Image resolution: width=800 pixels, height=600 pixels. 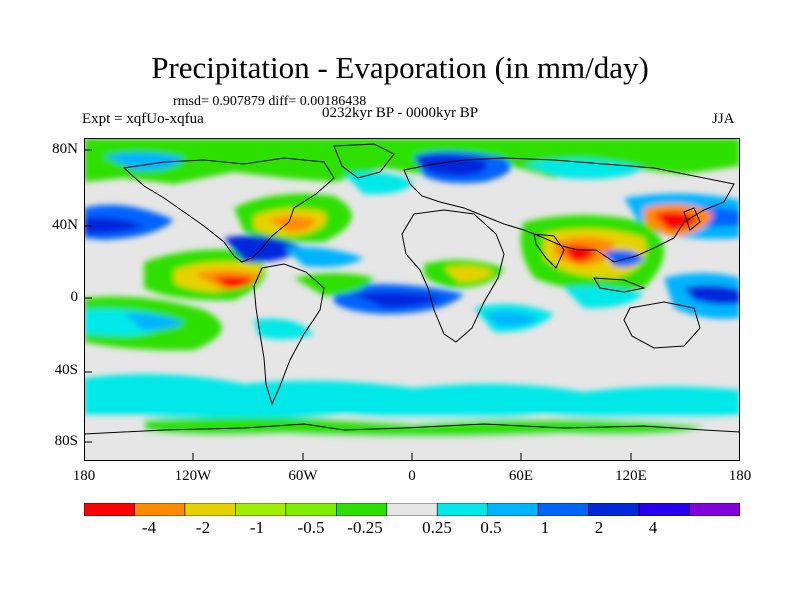 What do you see at coordinates (491, 527) in the screenshot?
I see `colorbar-label: 0.5` at bounding box center [491, 527].